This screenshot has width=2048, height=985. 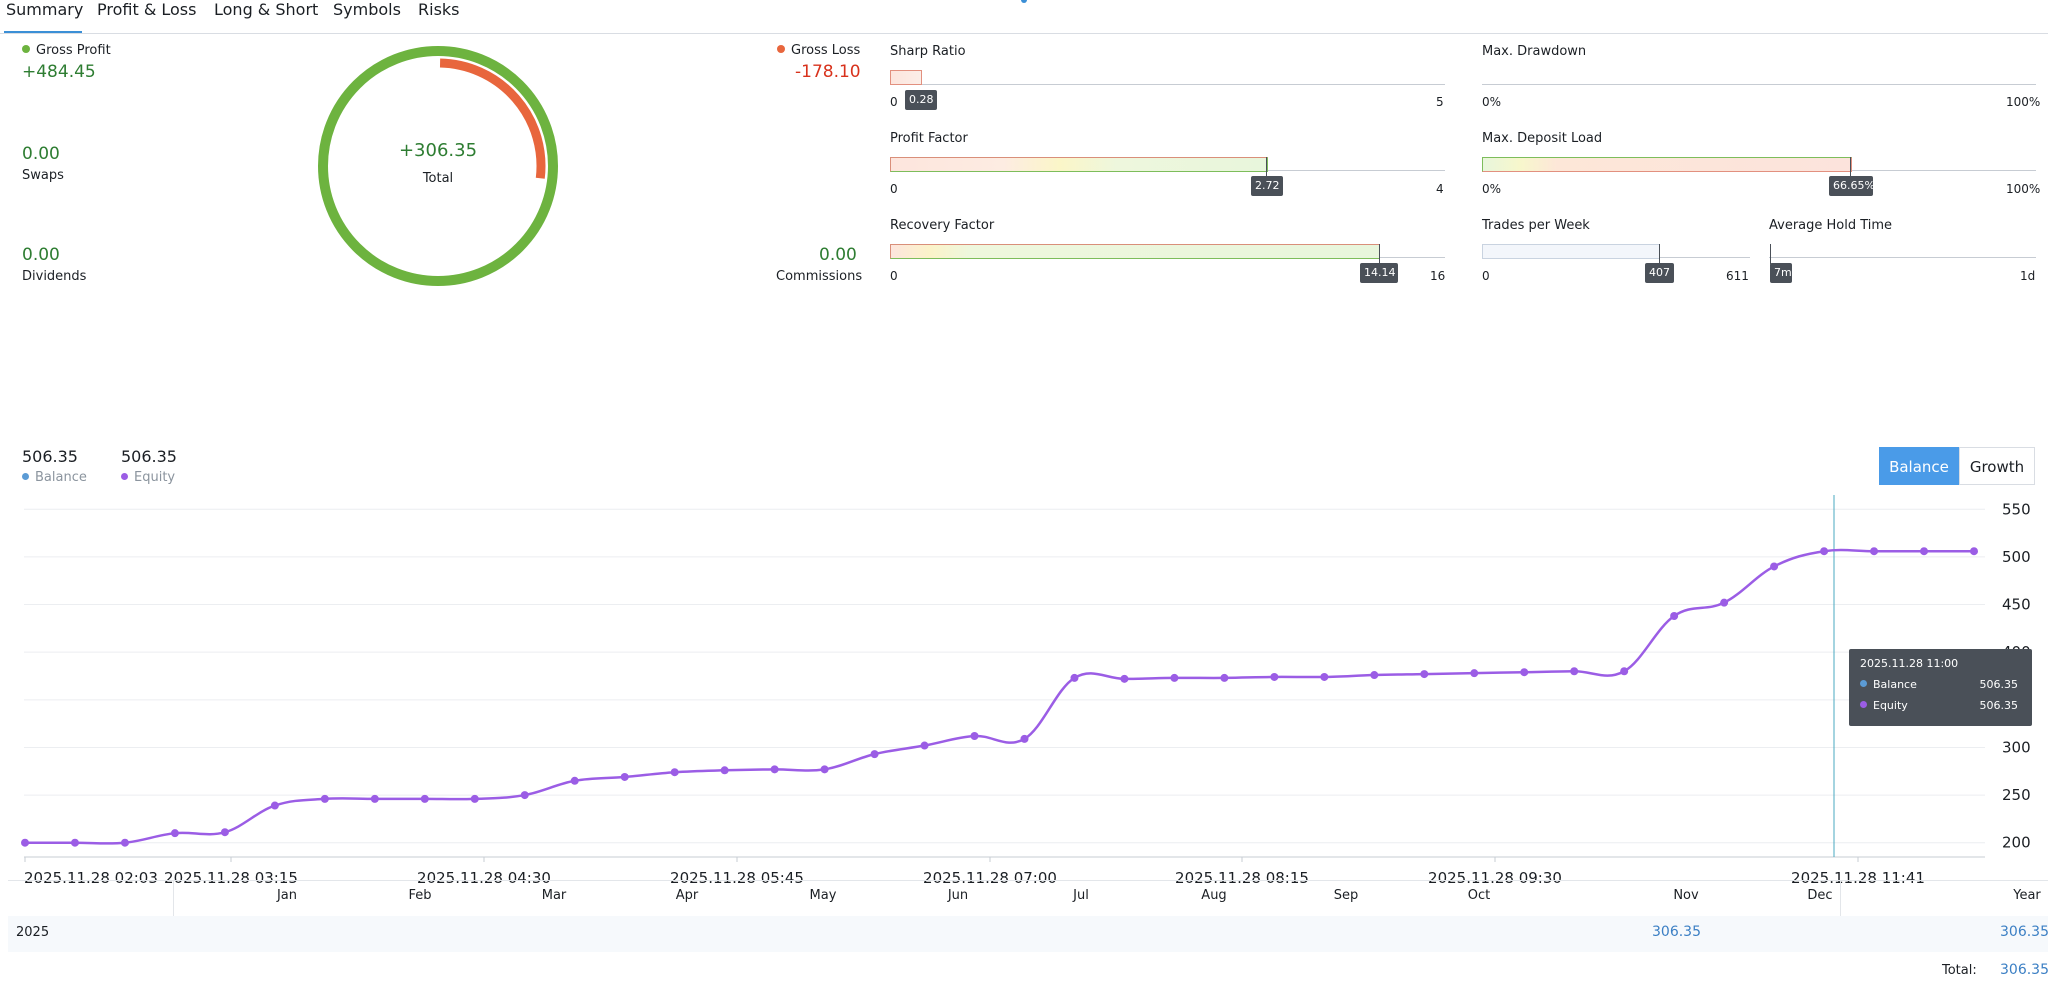 I want to click on growth-button: Growth, so click(x=1997, y=466).